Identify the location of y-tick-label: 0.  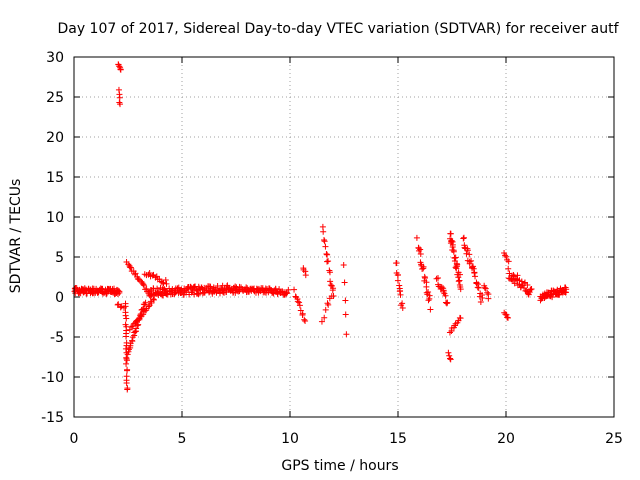
(59, 298).